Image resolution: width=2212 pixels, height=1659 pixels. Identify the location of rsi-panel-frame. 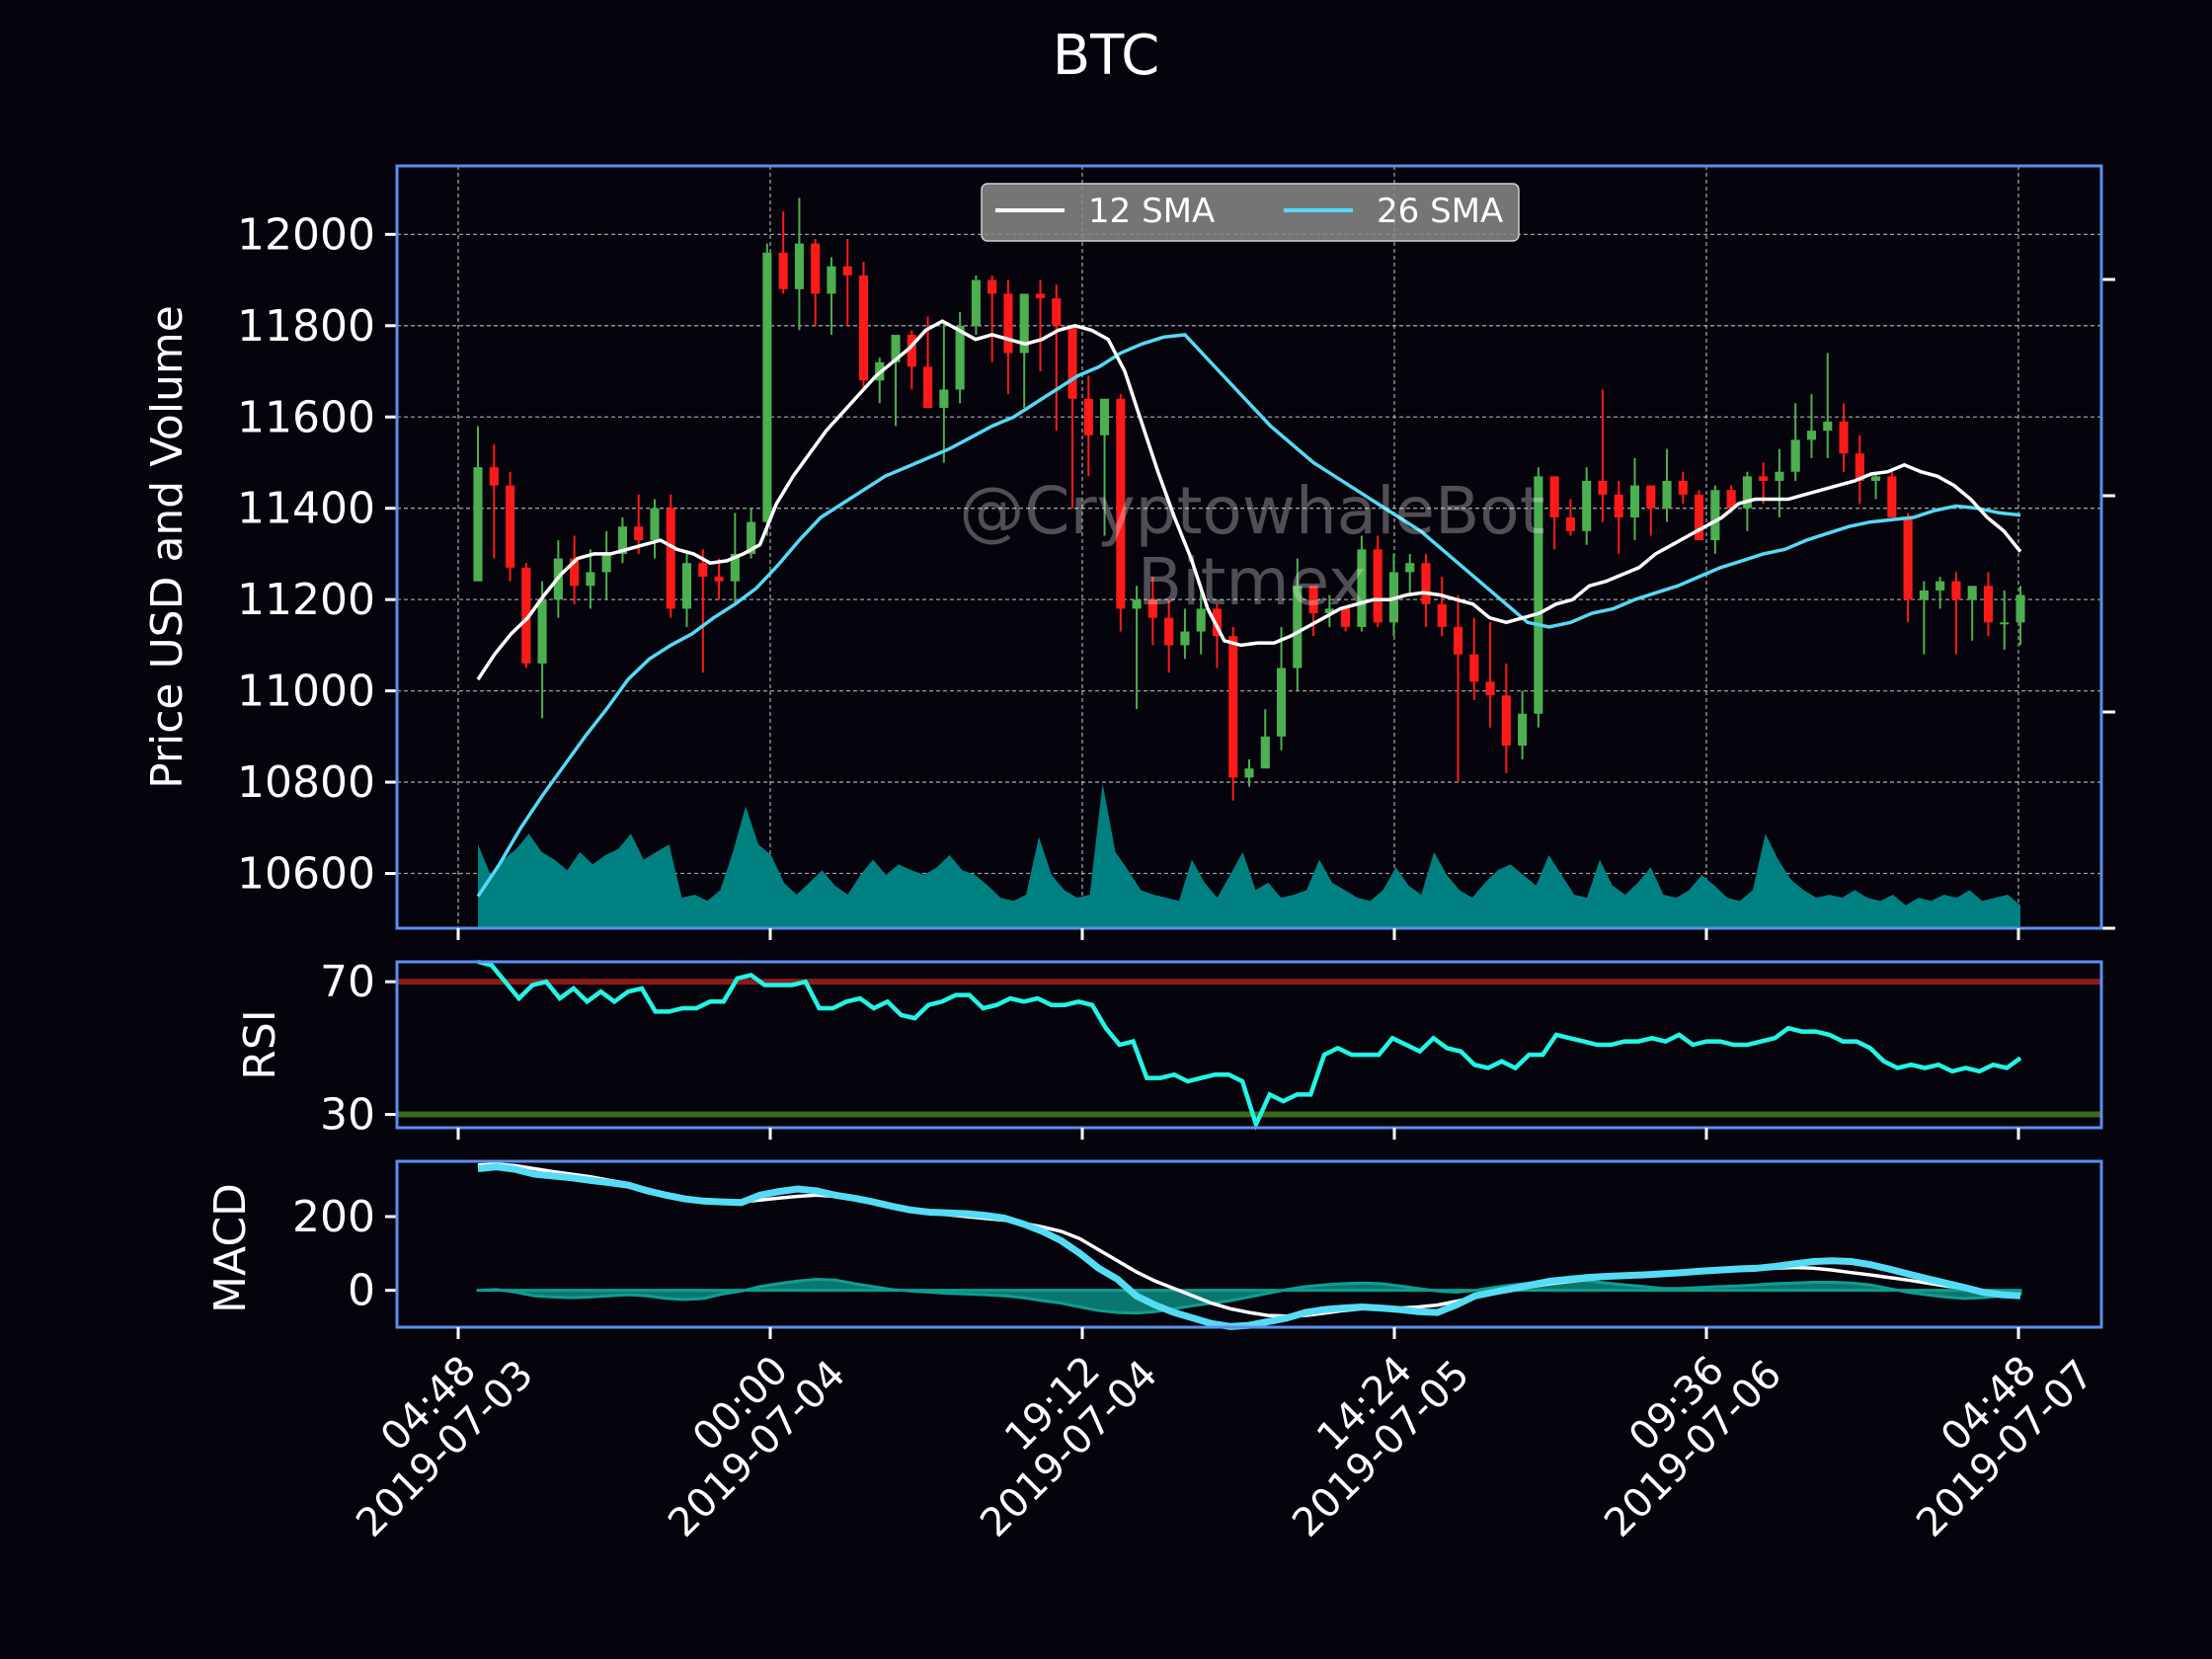
(1249, 1045).